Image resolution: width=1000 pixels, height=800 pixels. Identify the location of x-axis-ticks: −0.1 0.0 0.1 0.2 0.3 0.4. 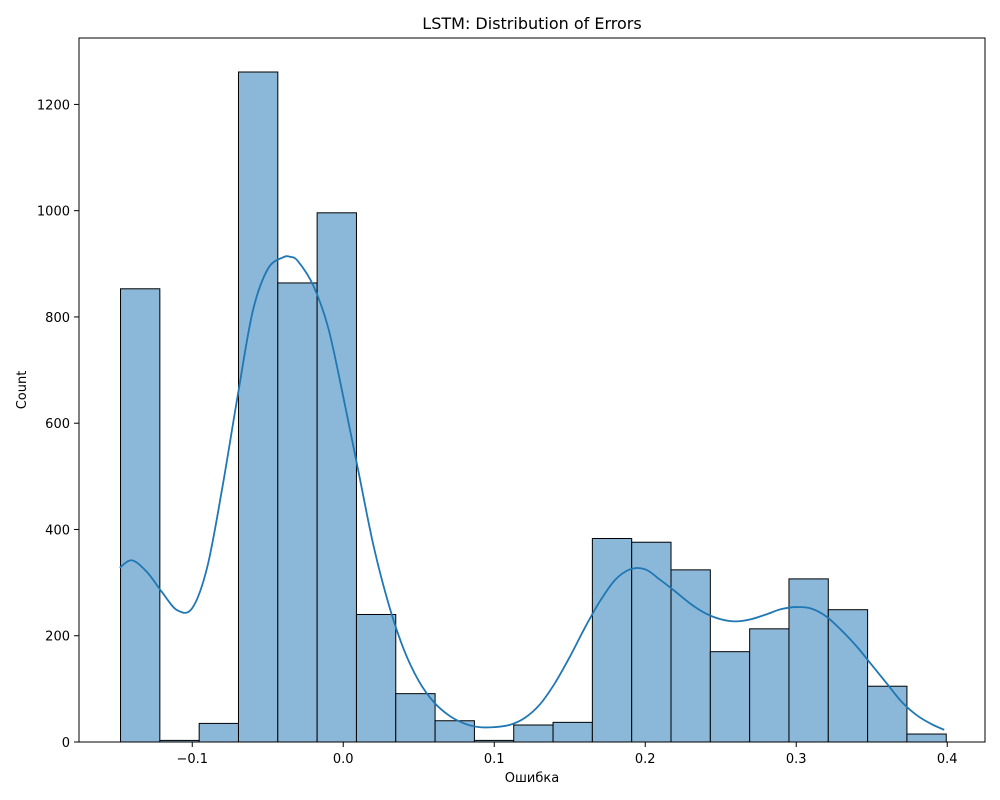
(567, 754).